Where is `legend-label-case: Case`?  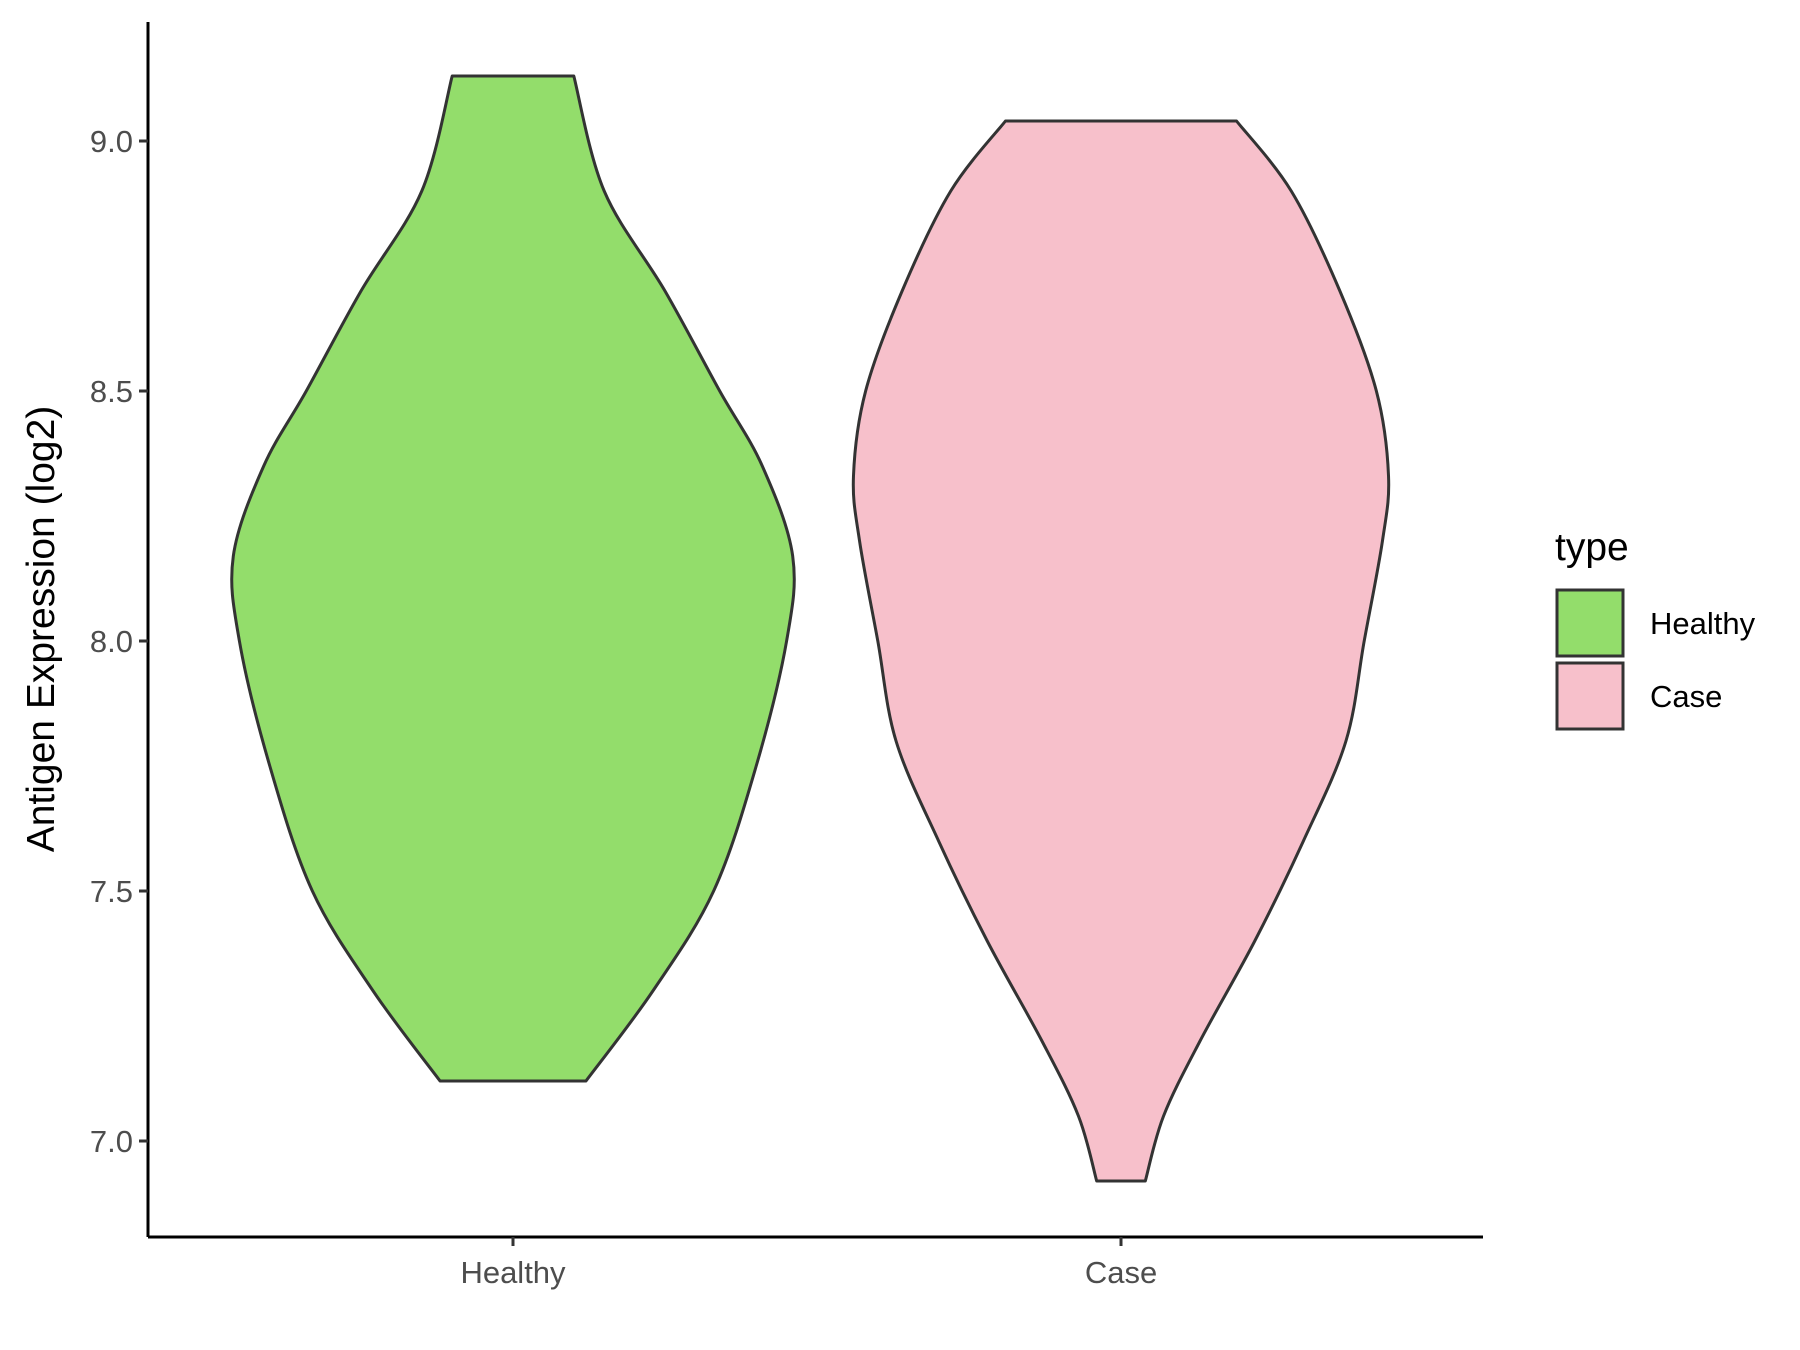 legend-label-case: Case is located at coordinates (1686, 696).